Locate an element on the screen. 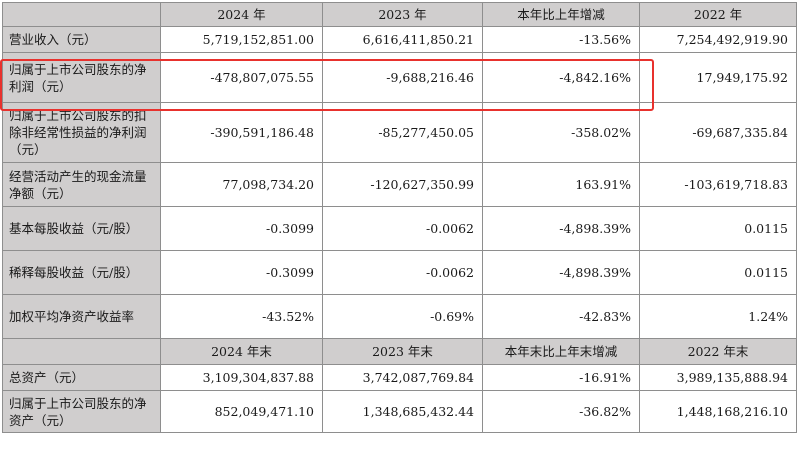  value-cell: -103,619,718.83 is located at coordinates (718, 184).